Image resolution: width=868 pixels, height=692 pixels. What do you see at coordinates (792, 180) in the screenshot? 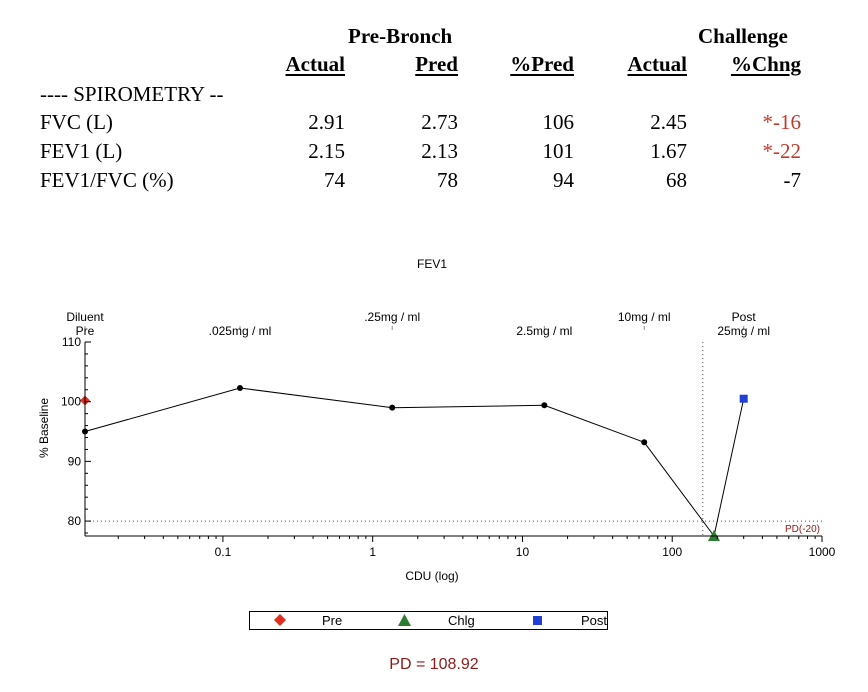
I see `cell-pct-chng: -7` at bounding box center [792, 180].